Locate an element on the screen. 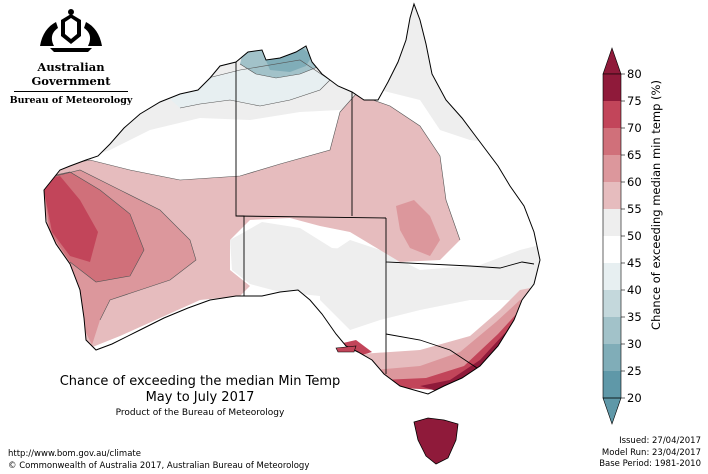  legend-colorbar is located at coordinates (612, 236).